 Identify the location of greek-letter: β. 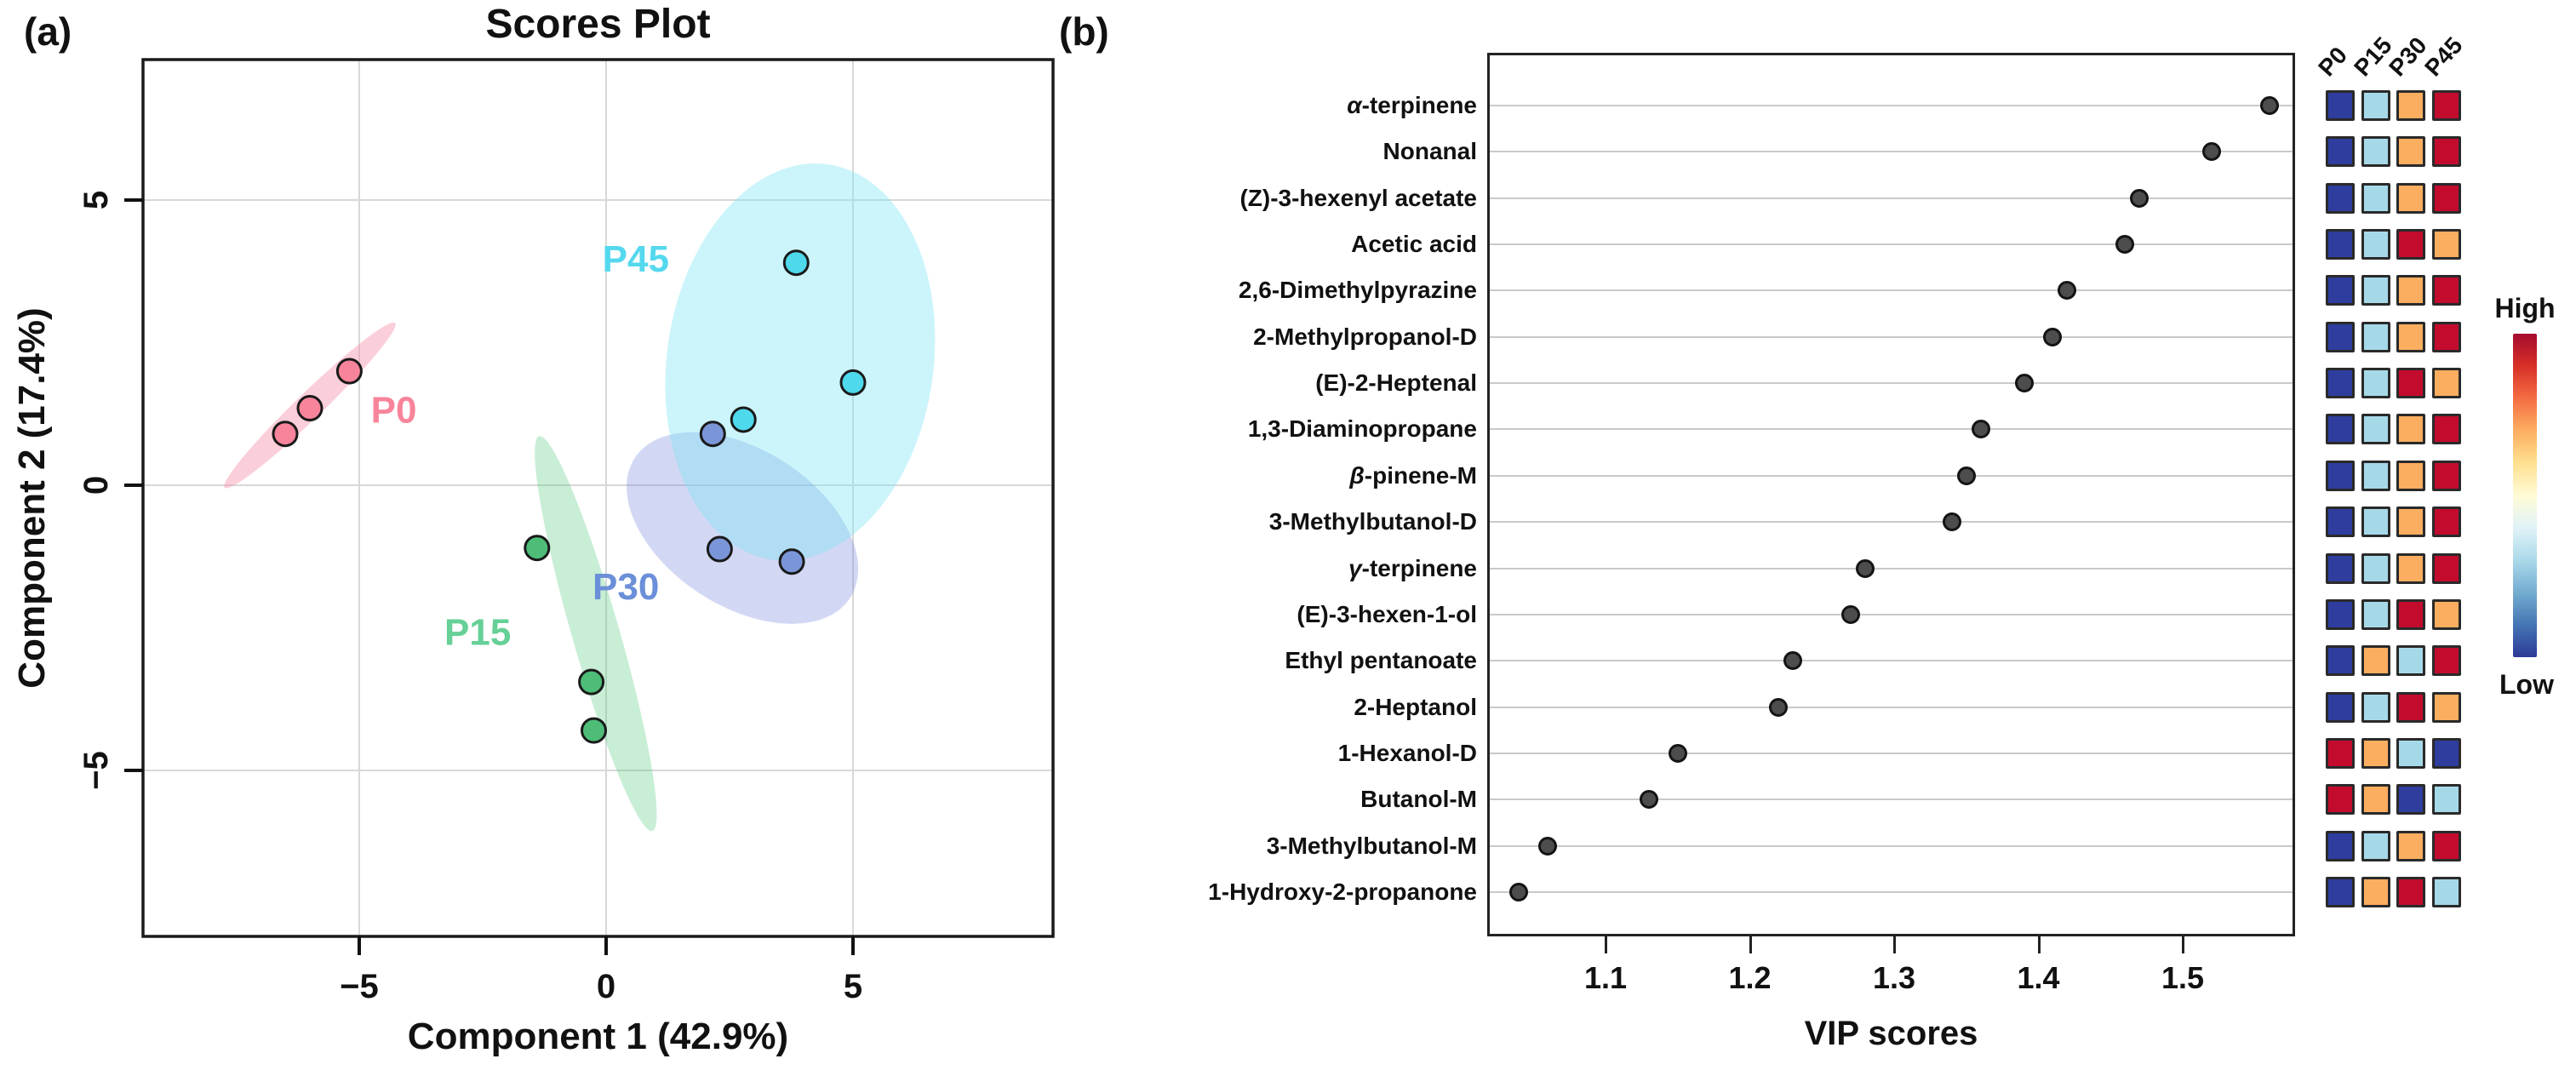
(1357, 475).